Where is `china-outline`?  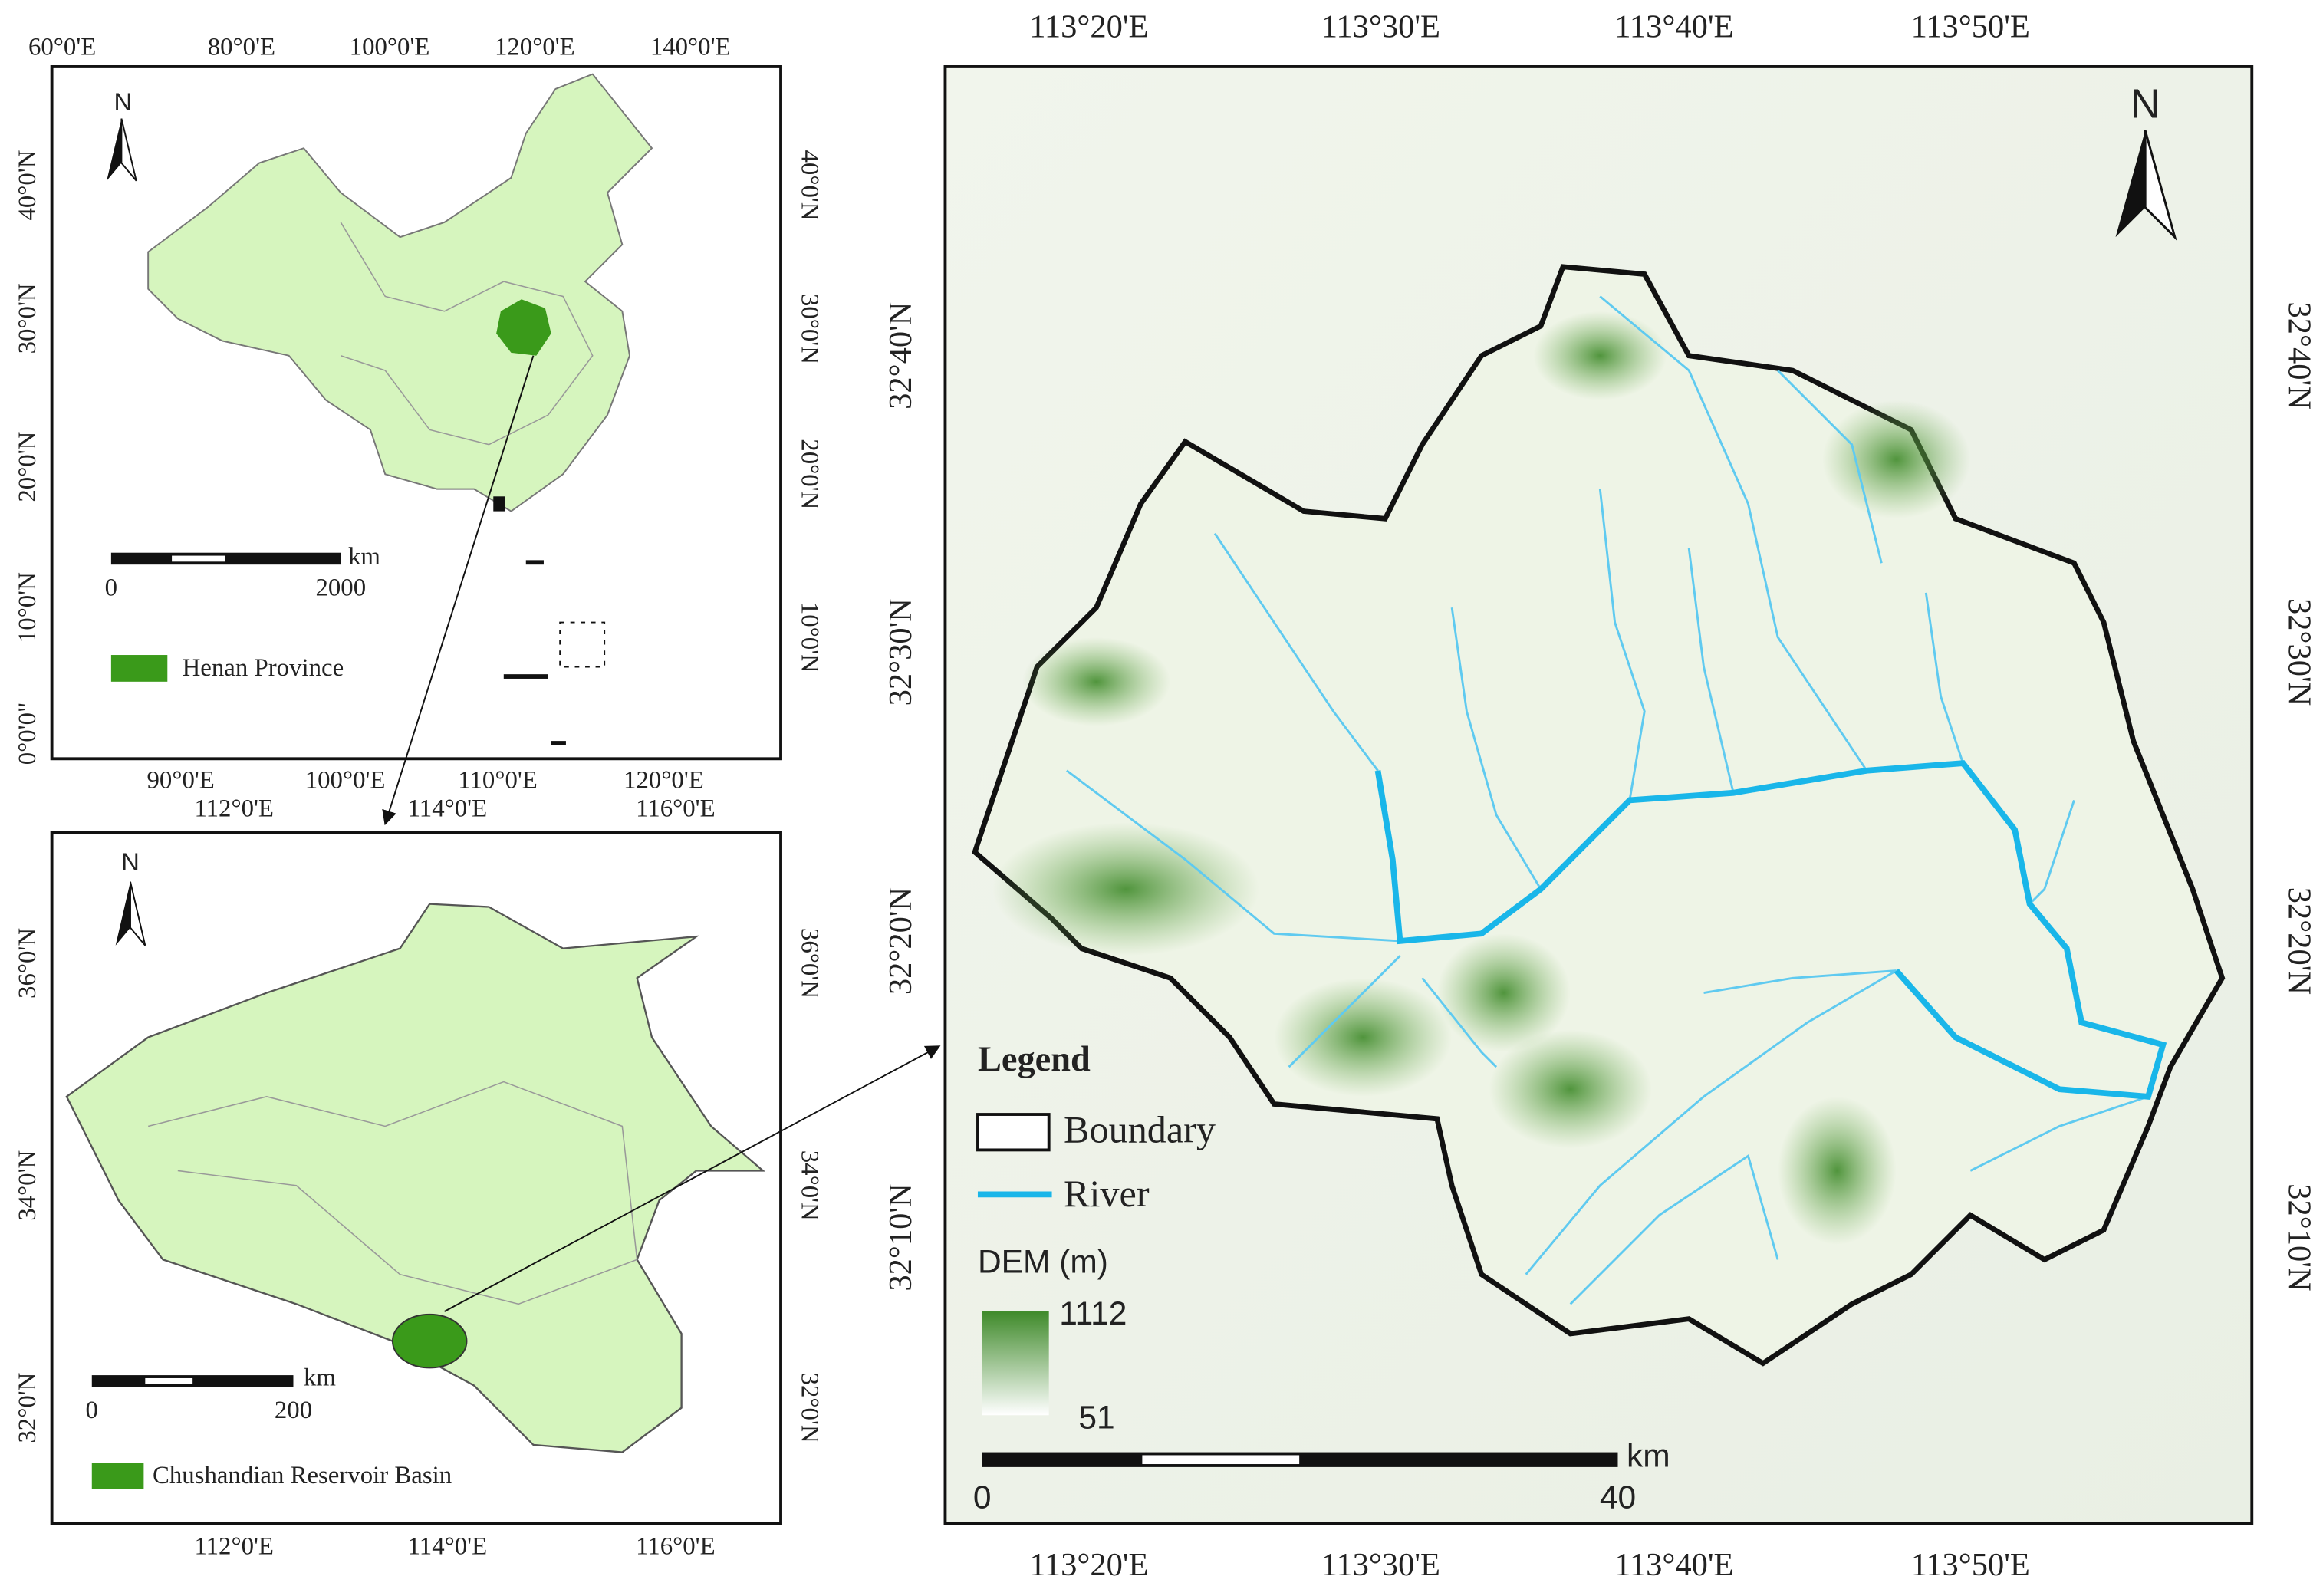
china-outline is located at coordinates (400, 292).